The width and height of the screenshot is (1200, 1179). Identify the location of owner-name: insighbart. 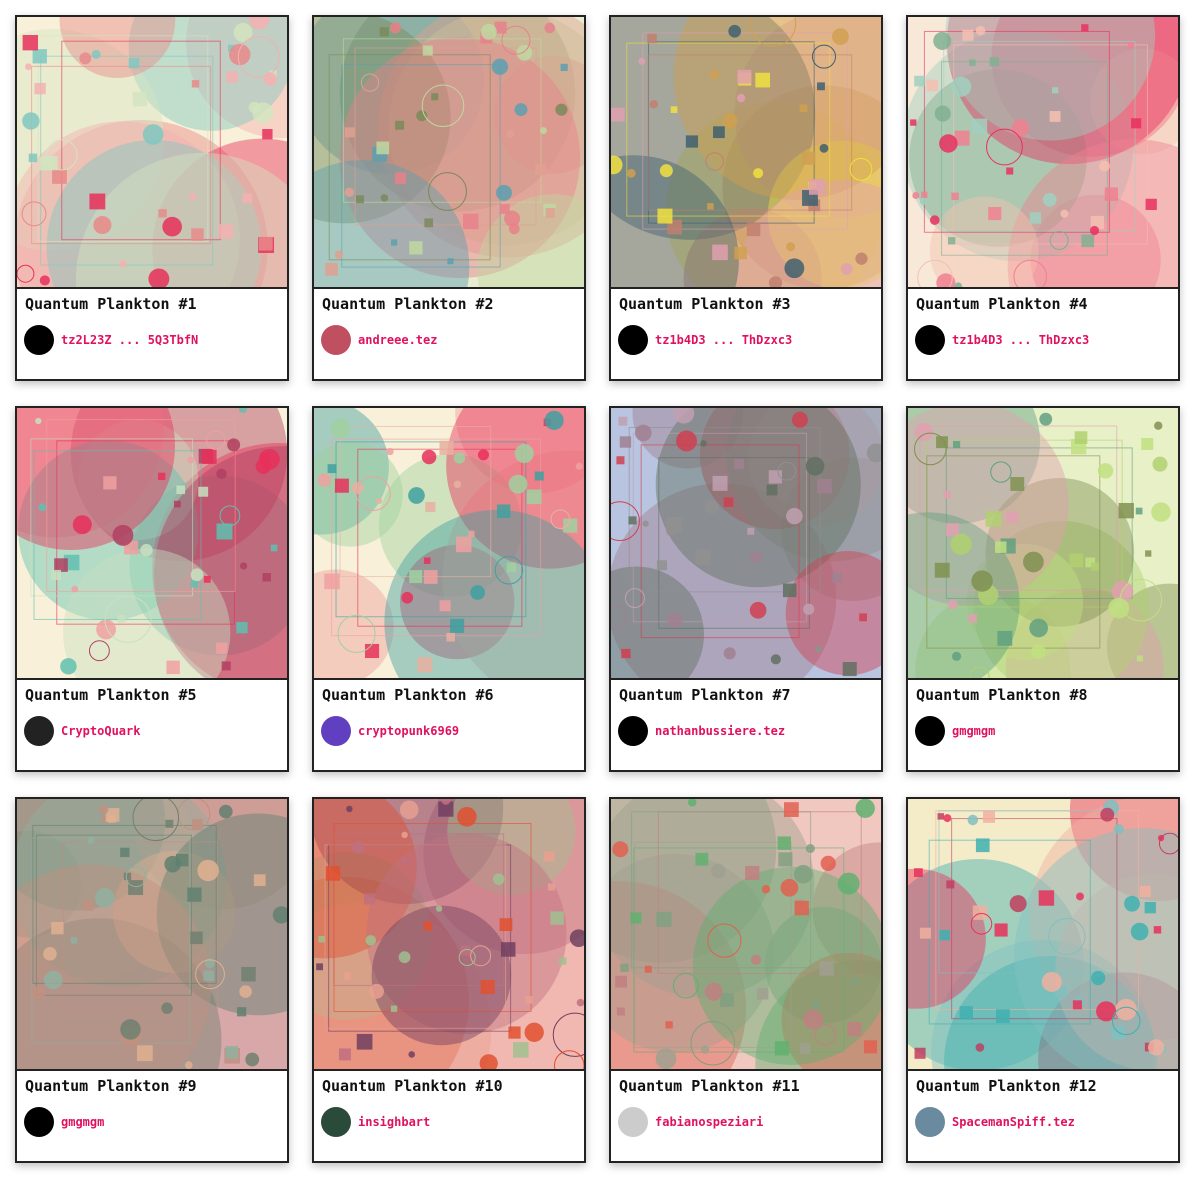
(394, 1122).